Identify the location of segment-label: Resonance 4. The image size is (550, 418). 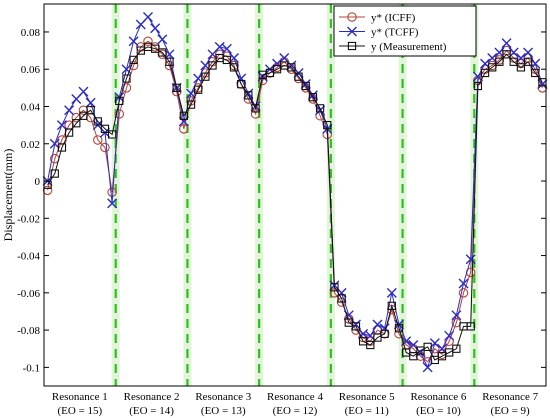
(295, 397).